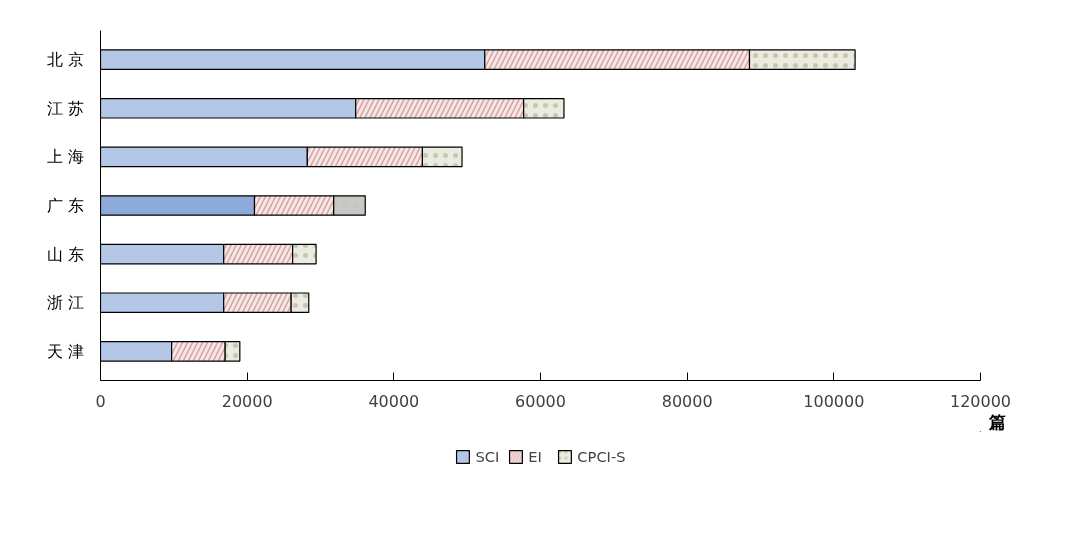 This screenshot has height=553, width=1070. What do you see at coordinates (996, 421) in the screenshot?
I see `x-axis-title: 篇` at bounding box center [996, 421].